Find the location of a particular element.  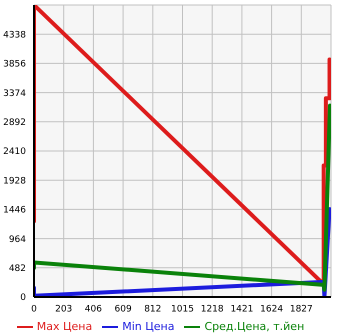

x-tick-label: 609 is located at coordinates (123, 309).